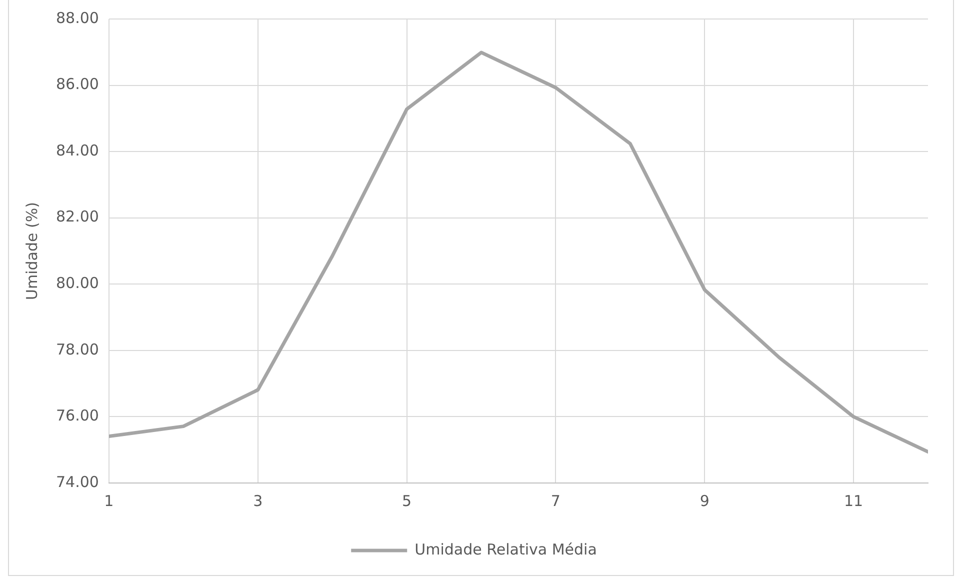 The height and width of the screenshot is (578, 956). What do you see at coordinates (77, 481) in the screenshot?
I see `y-tick-label: 74.00` at bounding box center [77, 481].